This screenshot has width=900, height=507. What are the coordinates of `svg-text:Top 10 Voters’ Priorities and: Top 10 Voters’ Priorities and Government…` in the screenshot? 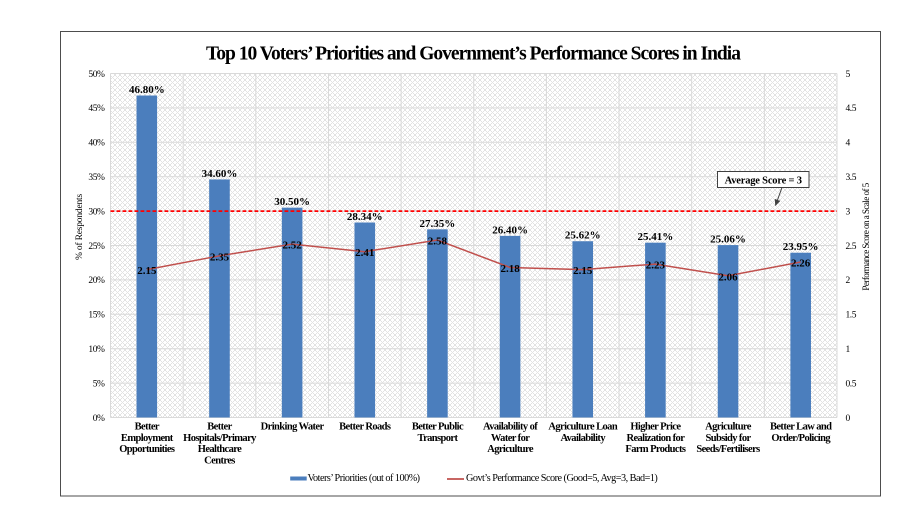 It's located at (473, 54).